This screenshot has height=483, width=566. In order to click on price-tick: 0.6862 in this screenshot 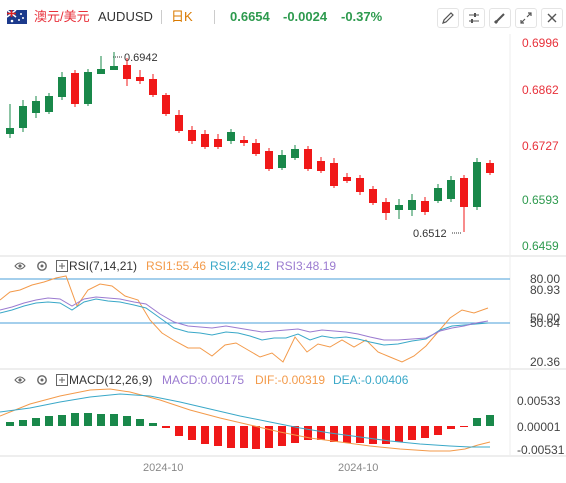, I will do `click(540, 90)`.